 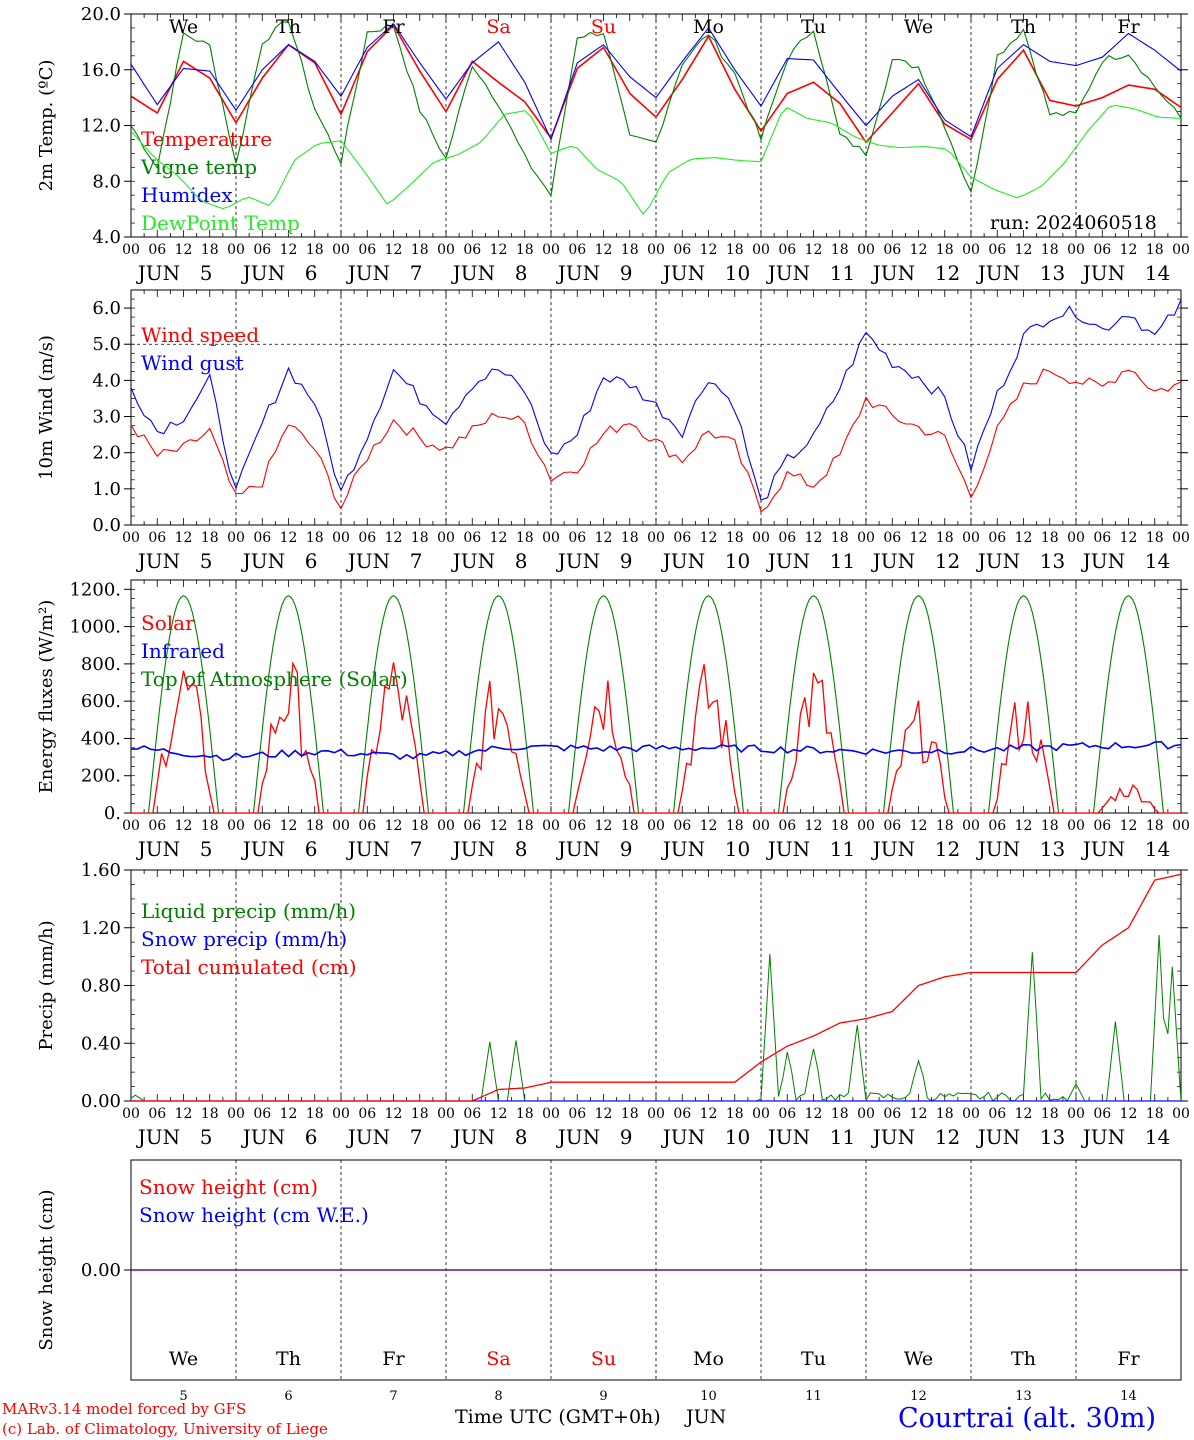 I want to click on y-tick-label: 400., so click(x=101, y=738).